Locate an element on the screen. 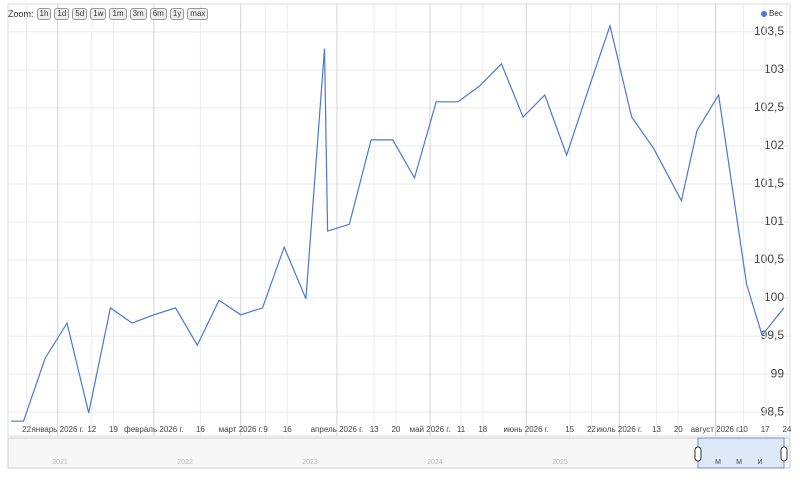  zoom-button: 1y is located at coordinates (177, 14).